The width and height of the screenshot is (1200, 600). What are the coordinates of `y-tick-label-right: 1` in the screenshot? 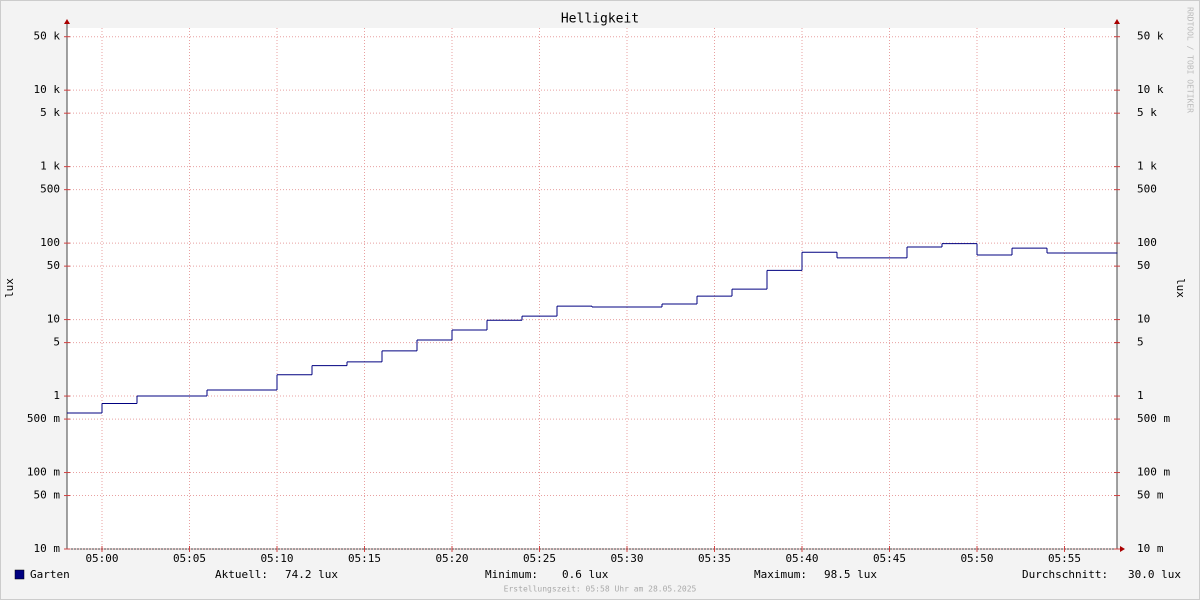 It's located at (1140, 395).